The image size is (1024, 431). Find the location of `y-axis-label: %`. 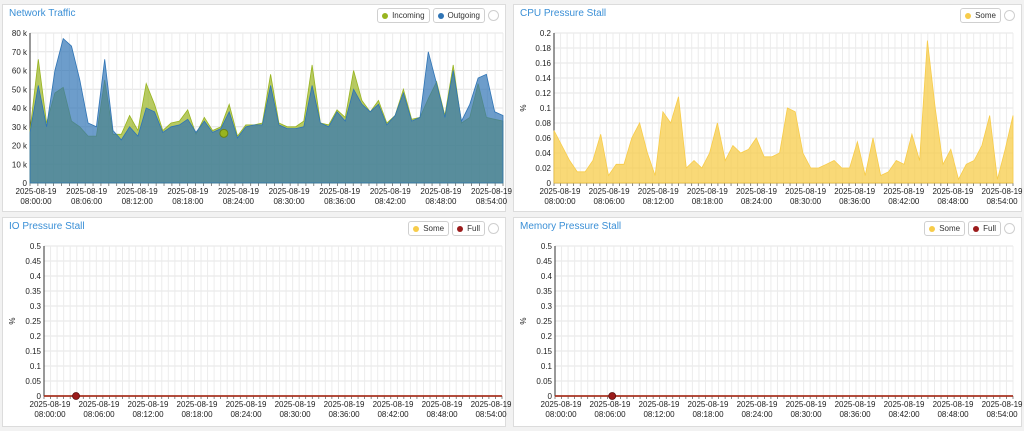

y-axis-label: % is located at coordinates (523, 107).